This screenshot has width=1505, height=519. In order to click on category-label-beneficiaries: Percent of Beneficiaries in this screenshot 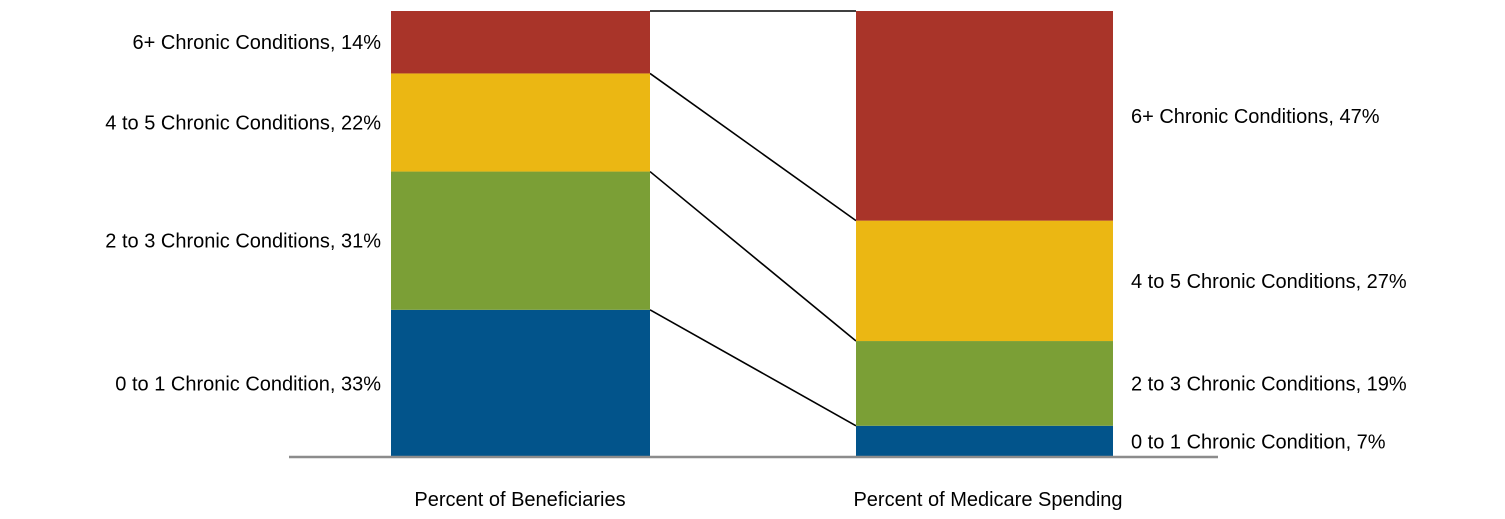, I will do `click(519, 500)`.